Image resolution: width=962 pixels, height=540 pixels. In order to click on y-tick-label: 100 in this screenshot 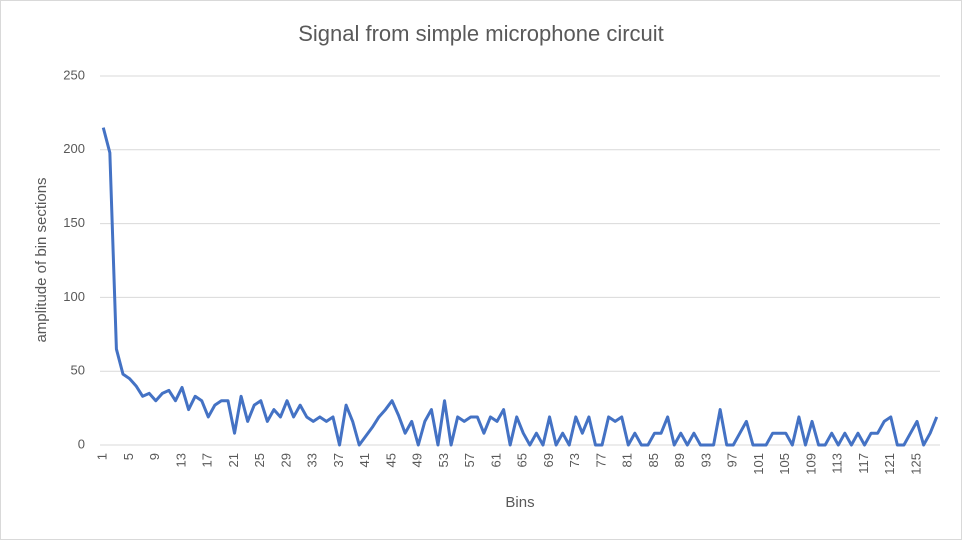, I will do `click(74, 296)`.